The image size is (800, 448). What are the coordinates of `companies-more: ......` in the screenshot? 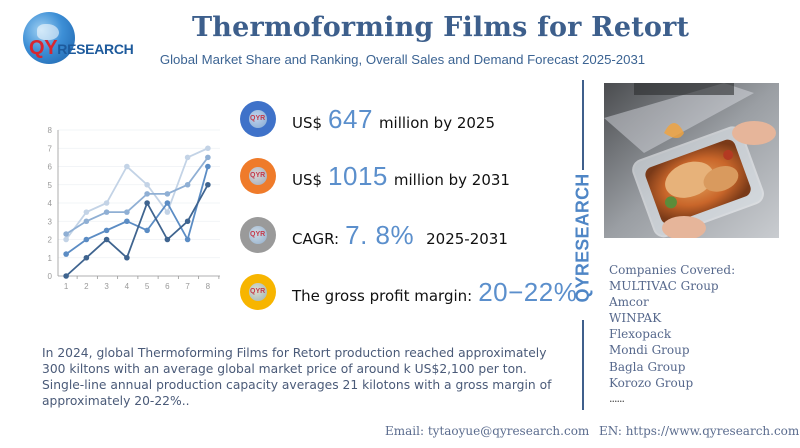 It's located at (617, 398).